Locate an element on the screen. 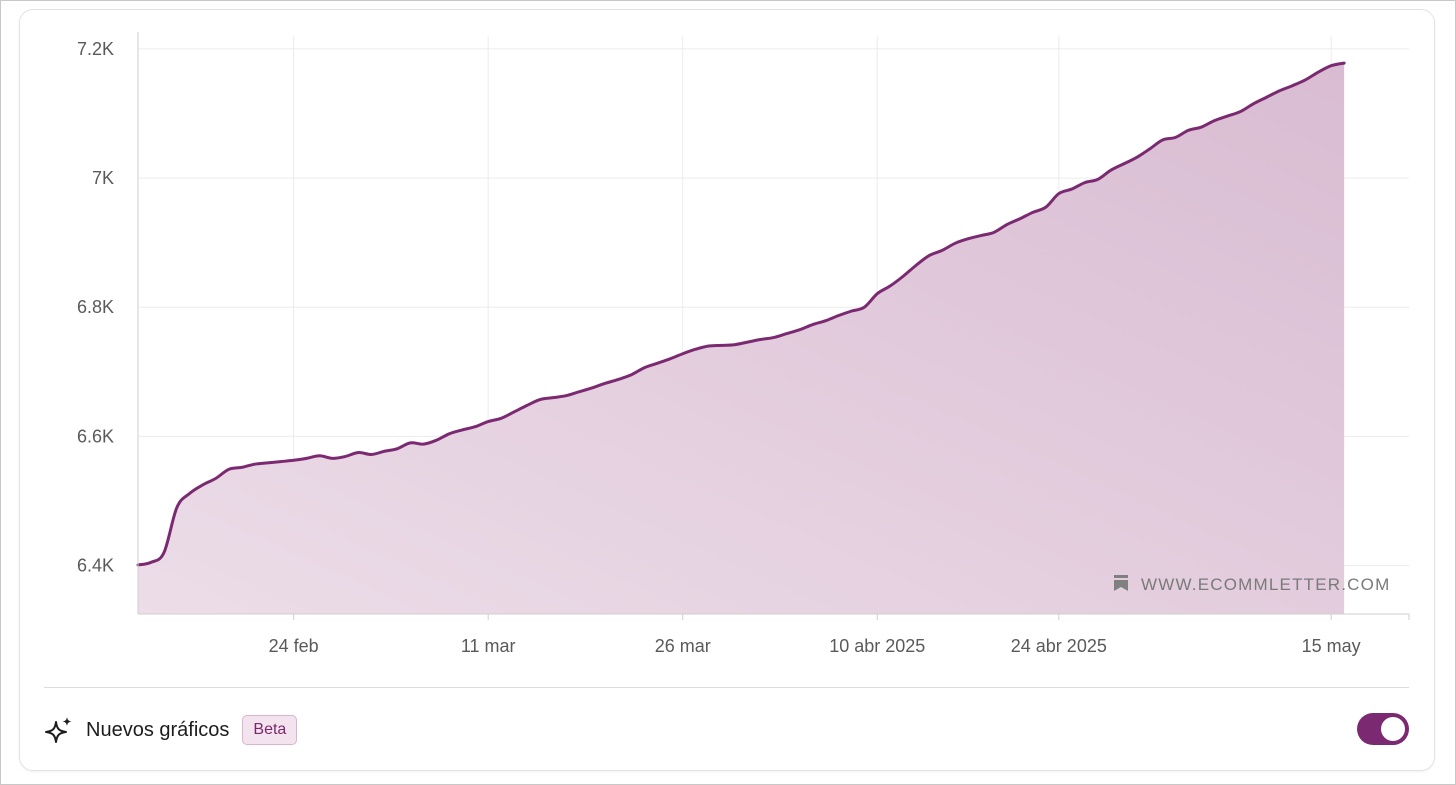 Image resolution: width=1456 pixels, height=785 pixels. y-tick-label: 6.6K is located at coordinates (95, 436).